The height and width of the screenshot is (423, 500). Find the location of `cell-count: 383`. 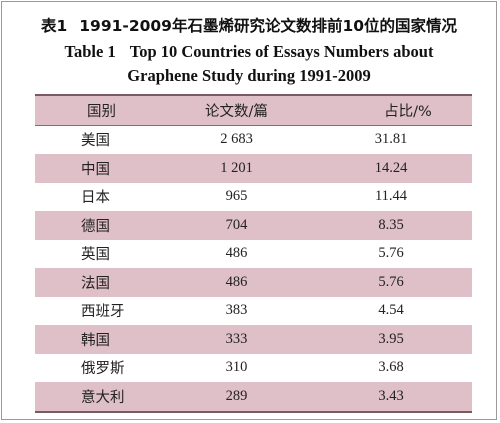

cell-count: 383 is located at coordinates (236, 310).